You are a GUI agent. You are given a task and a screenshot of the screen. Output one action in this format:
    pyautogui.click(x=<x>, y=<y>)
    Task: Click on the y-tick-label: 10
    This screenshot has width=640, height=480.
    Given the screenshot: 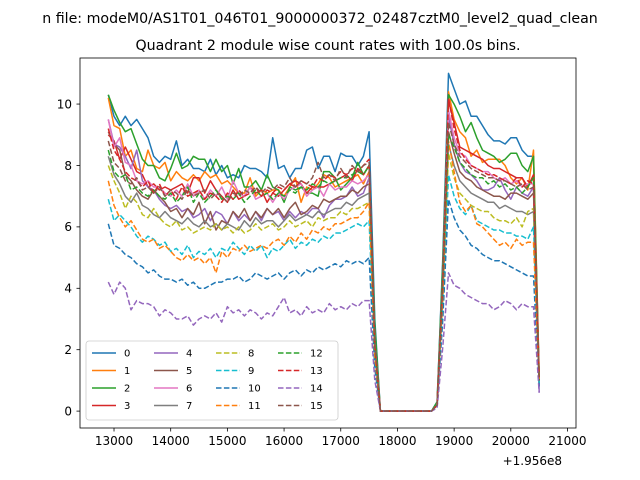 What is the action you would take?
    pyautogui.click(x=64, y=104)
    